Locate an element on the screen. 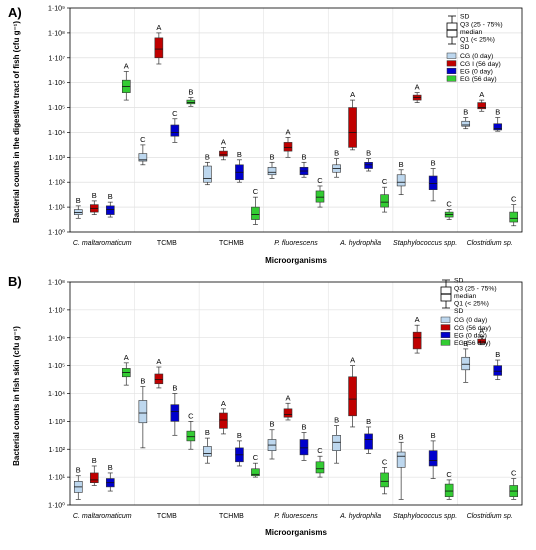 The image size is (536, 550). box-a-hydrophila-1: A is located at coordinates (352, 120).